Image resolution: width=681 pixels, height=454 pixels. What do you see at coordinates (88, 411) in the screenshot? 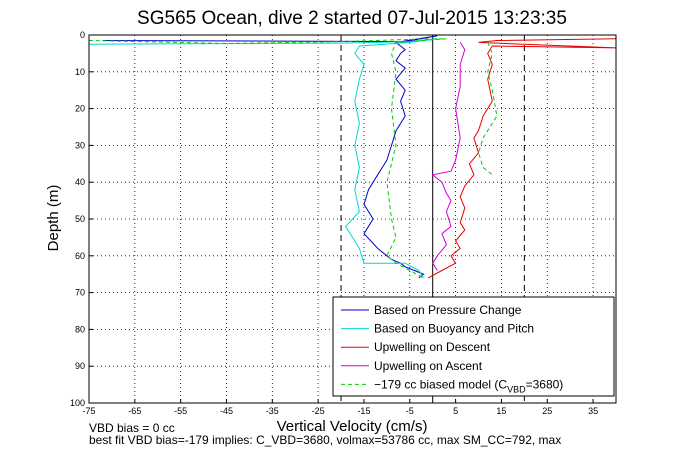
I see `x-tick-label: -75` at bounding box center [88, 411].